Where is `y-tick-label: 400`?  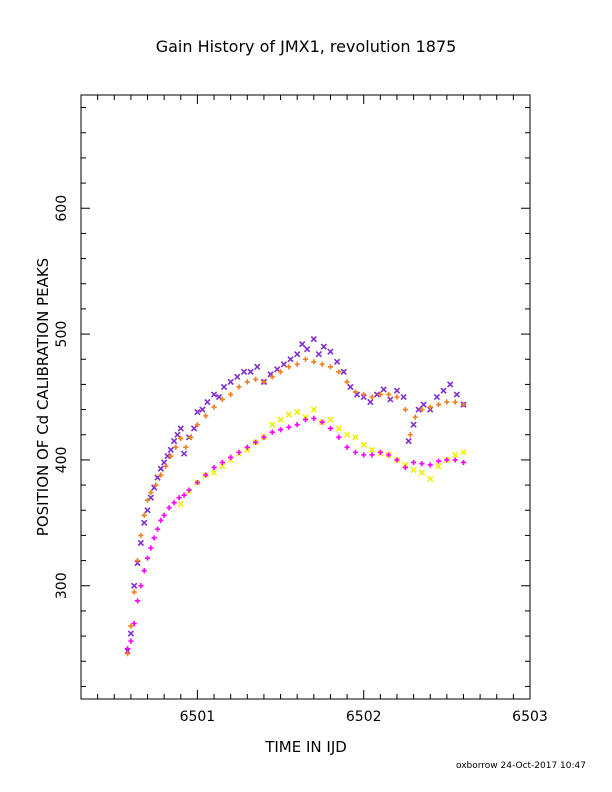 y-tick-label: 400 is located at coordinates (62, 460).